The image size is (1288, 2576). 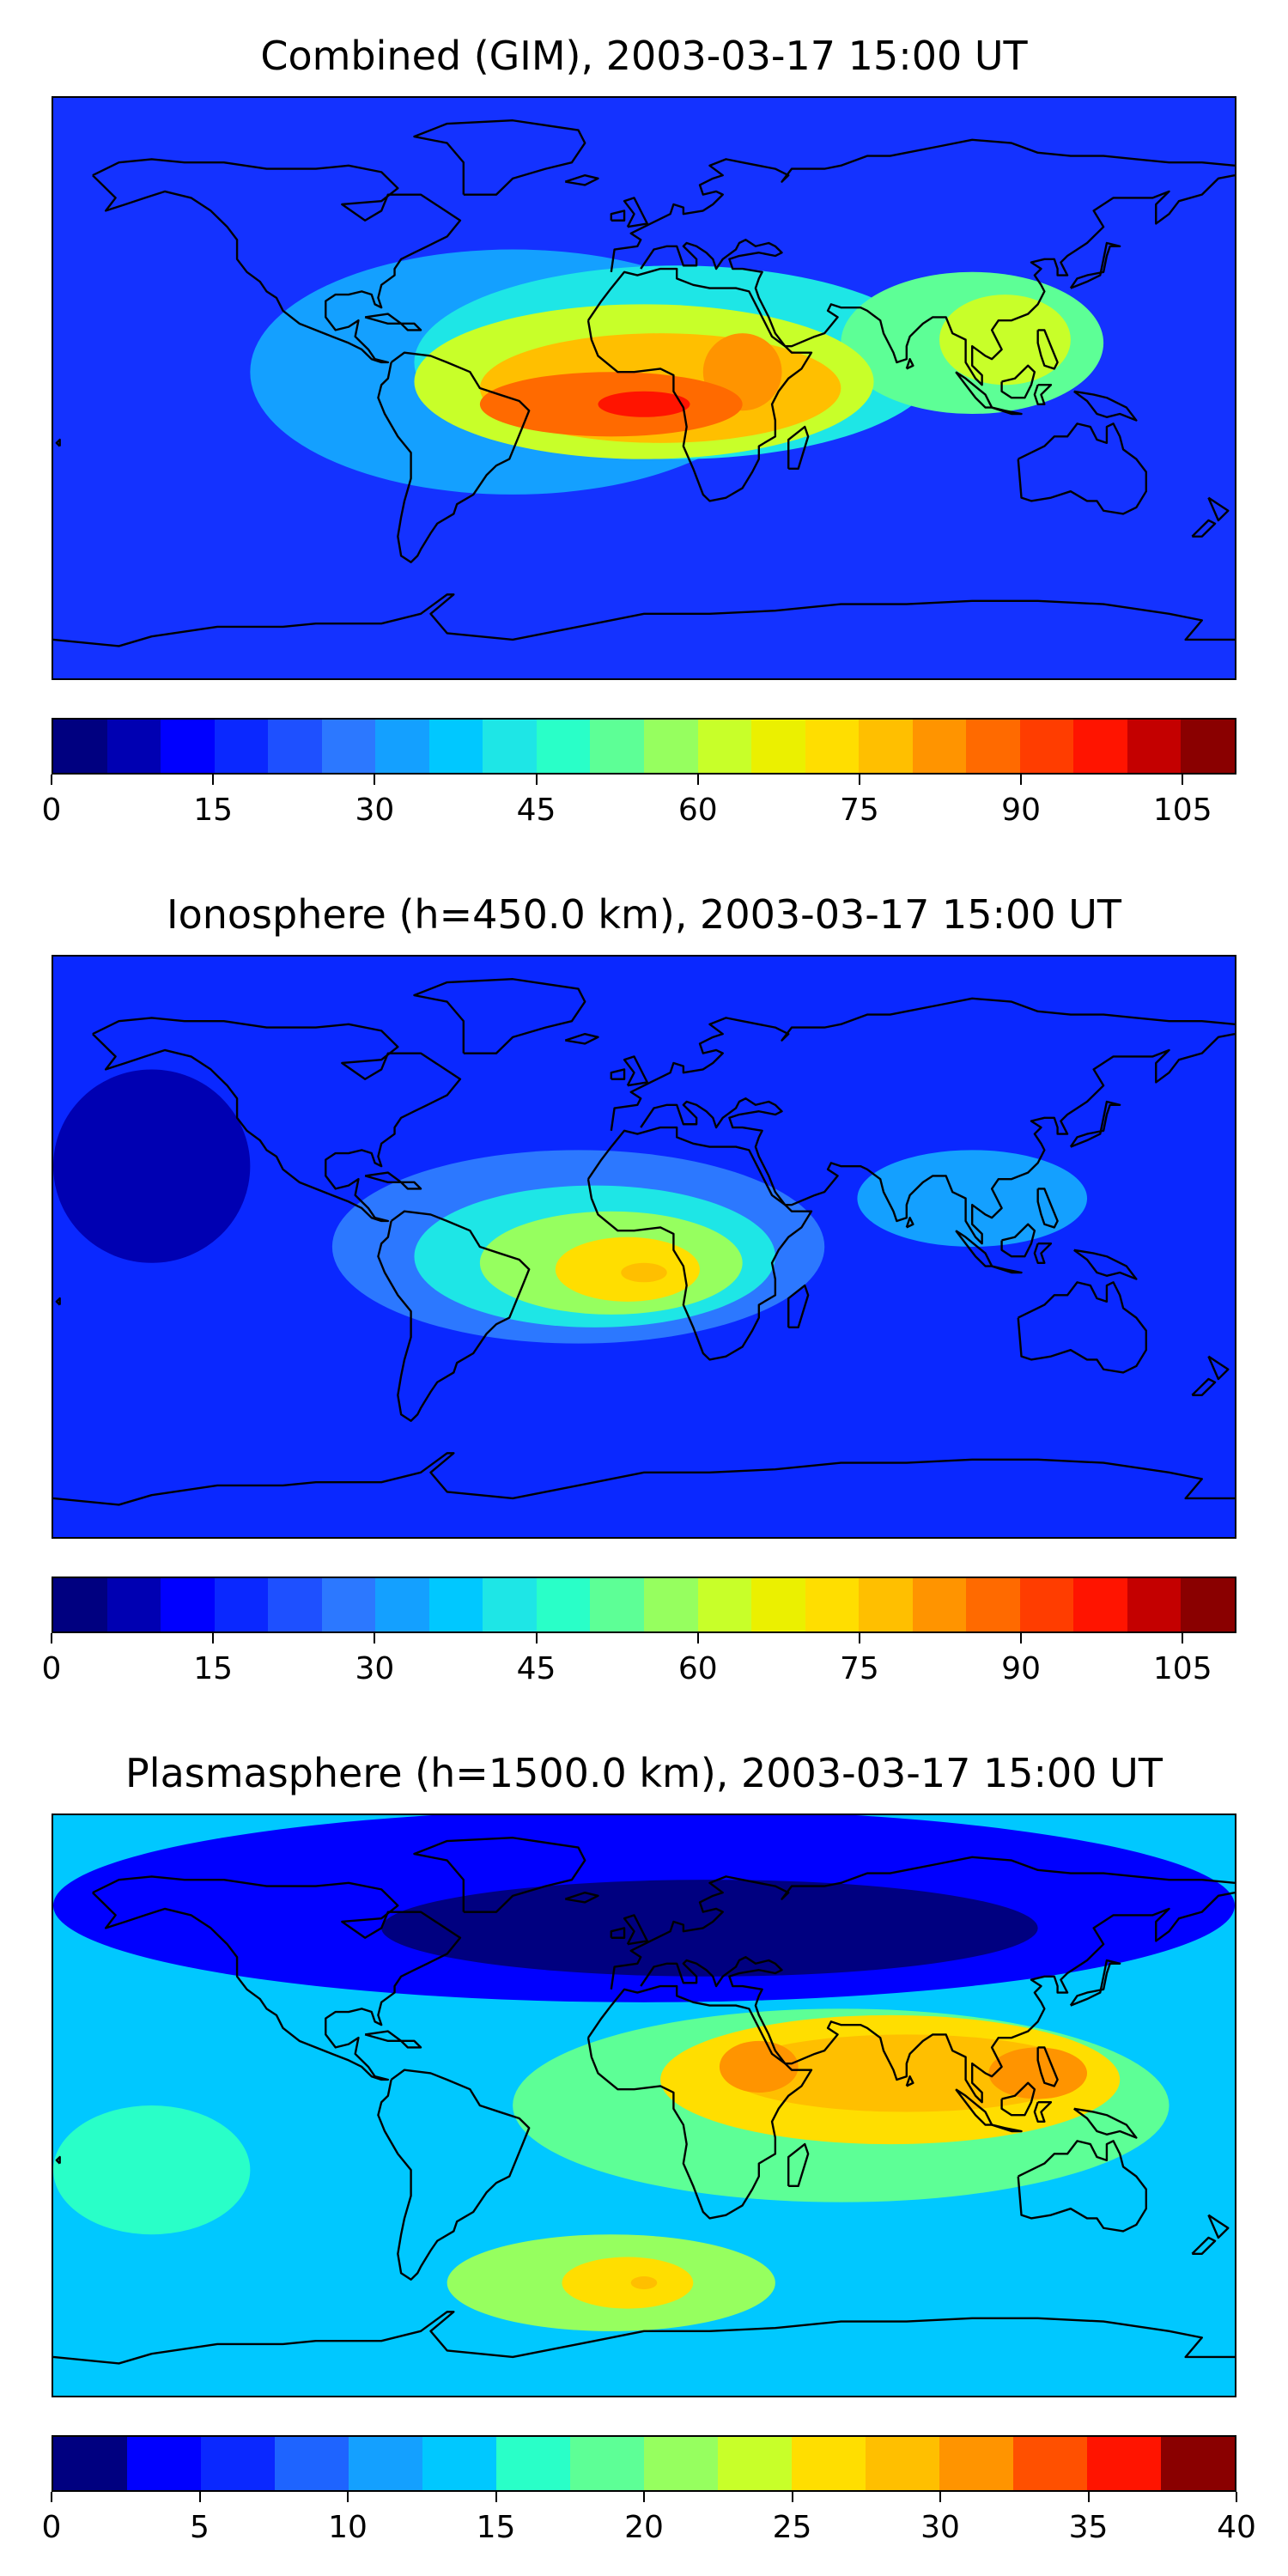 What do you see at coordinates (792, 2528) in the screenshot?
I see `tick-label: 25` at bounding box center [792, 2528].